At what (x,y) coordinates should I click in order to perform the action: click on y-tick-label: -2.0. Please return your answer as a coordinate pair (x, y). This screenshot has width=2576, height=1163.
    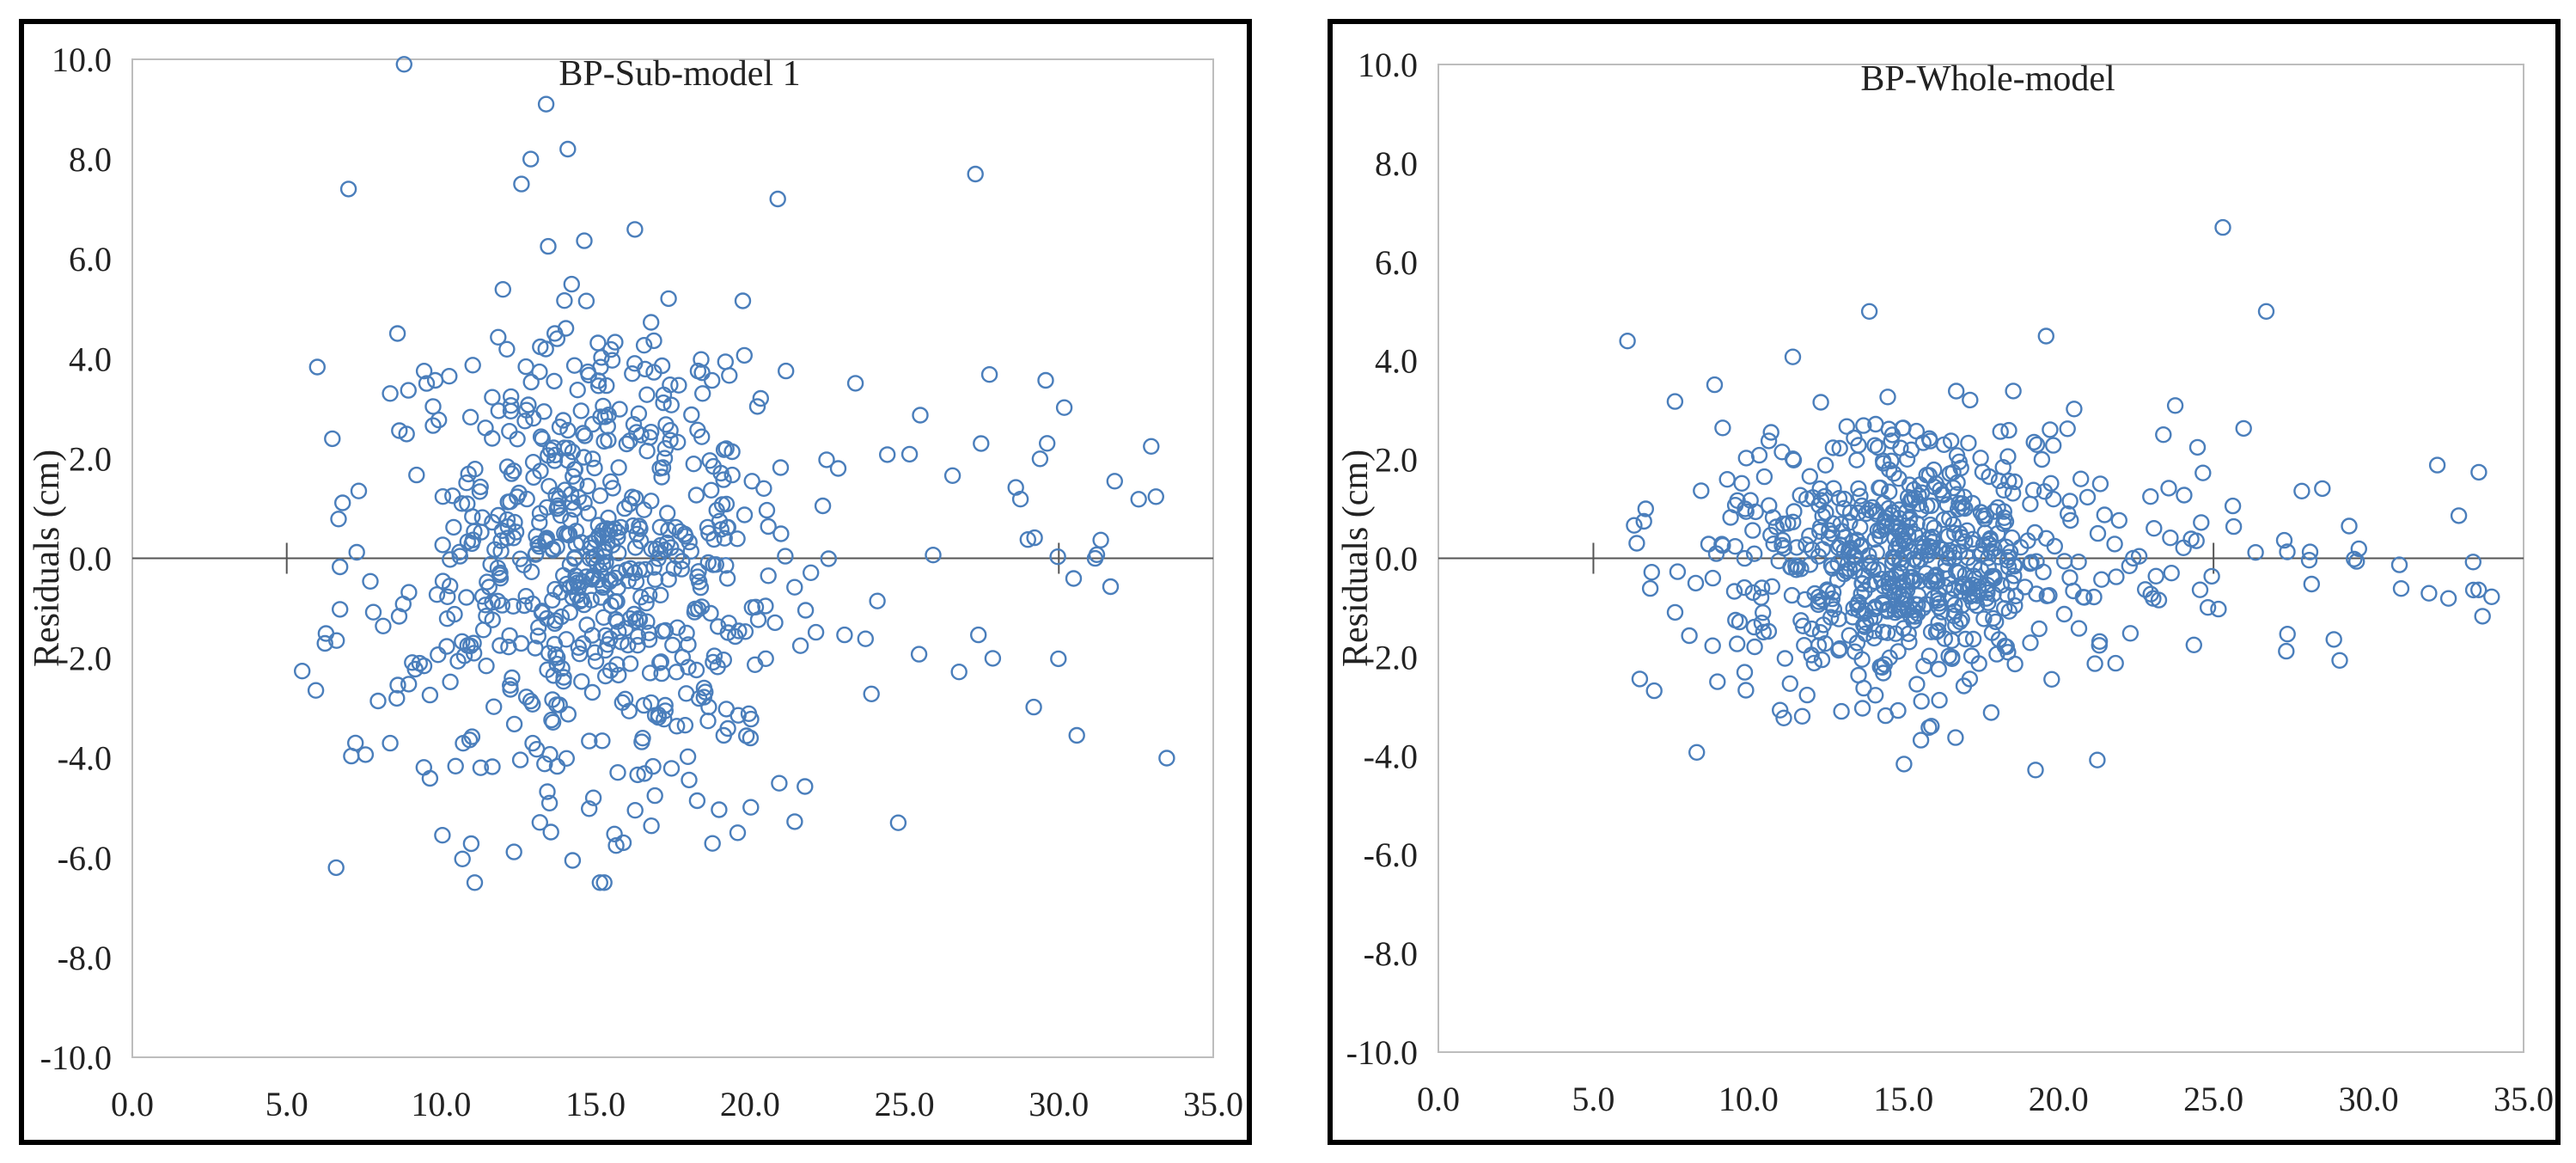
    Looking at the image, I should click on (1391, 657).